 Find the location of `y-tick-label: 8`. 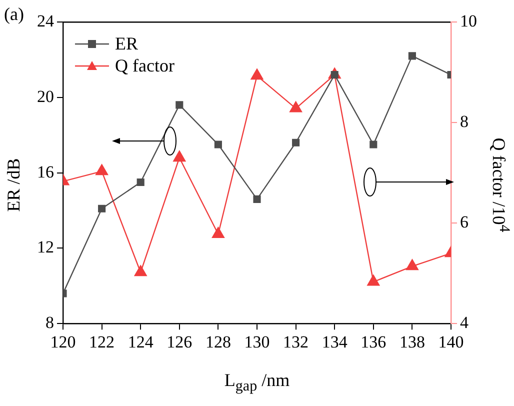

y-tick-label: 8 is located at coordinates (50, 322).